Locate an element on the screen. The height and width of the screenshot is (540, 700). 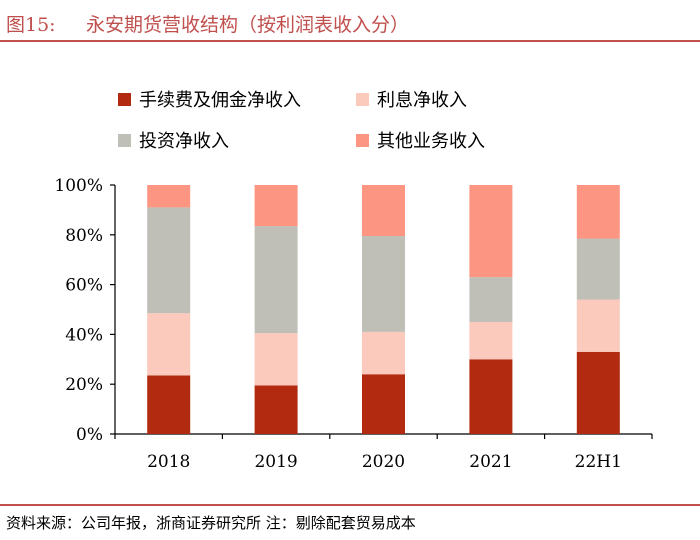
y-tick-label: 100% is located at coordinates (78, 186).